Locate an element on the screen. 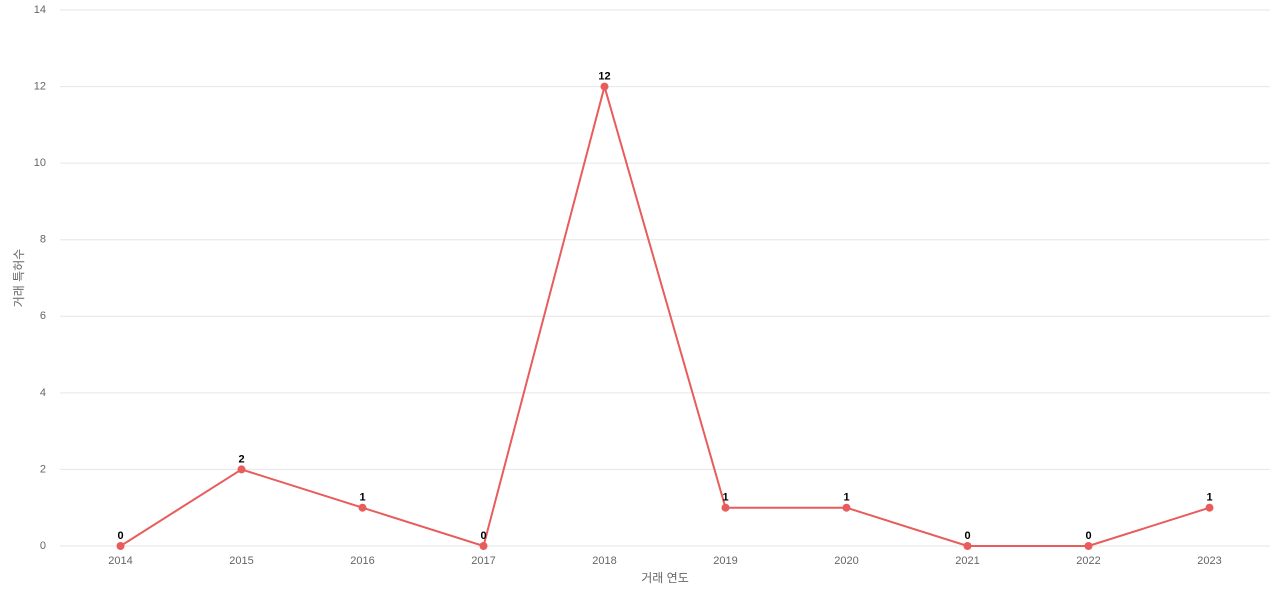  x-tick-label: 2019 is located at coordinates (725, 561).